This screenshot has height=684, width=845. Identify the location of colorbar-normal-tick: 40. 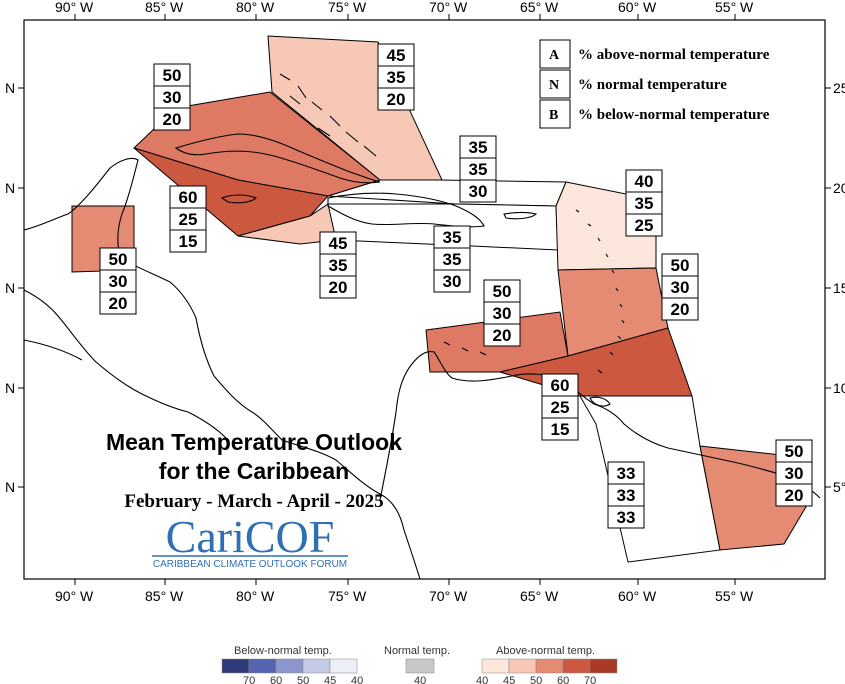
(420, 679).